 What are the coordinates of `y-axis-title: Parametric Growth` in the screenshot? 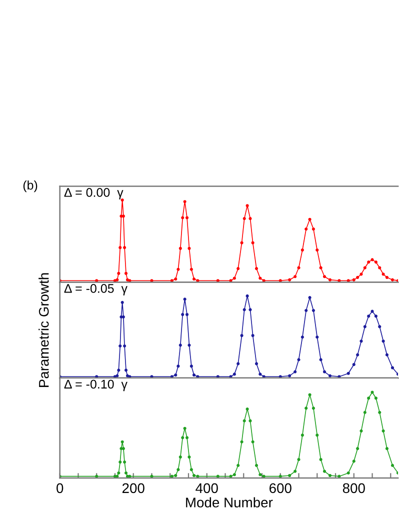 It's located at (43, 330).